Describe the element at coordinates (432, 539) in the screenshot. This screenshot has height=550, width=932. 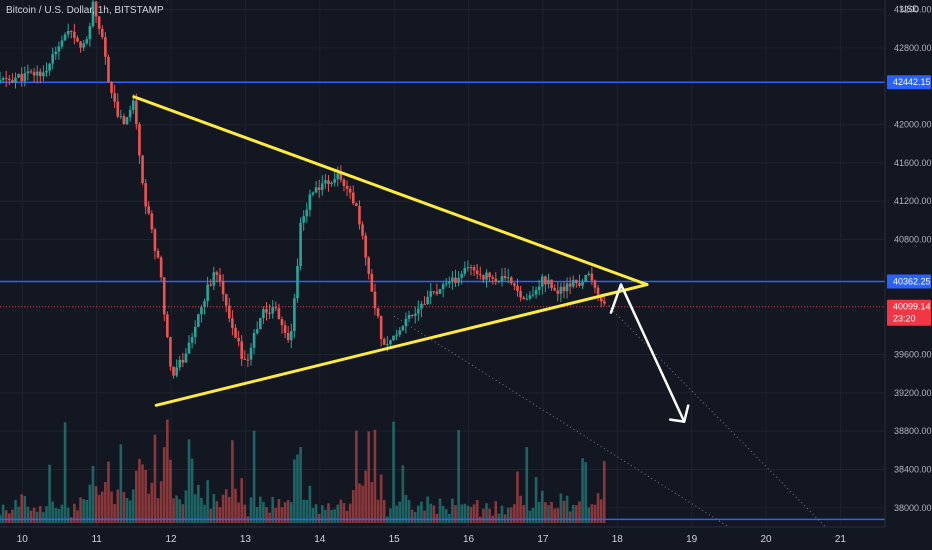
I see `time-axis: 10 11 12 13 14 15 16 17 18 19 20 21` at that location.